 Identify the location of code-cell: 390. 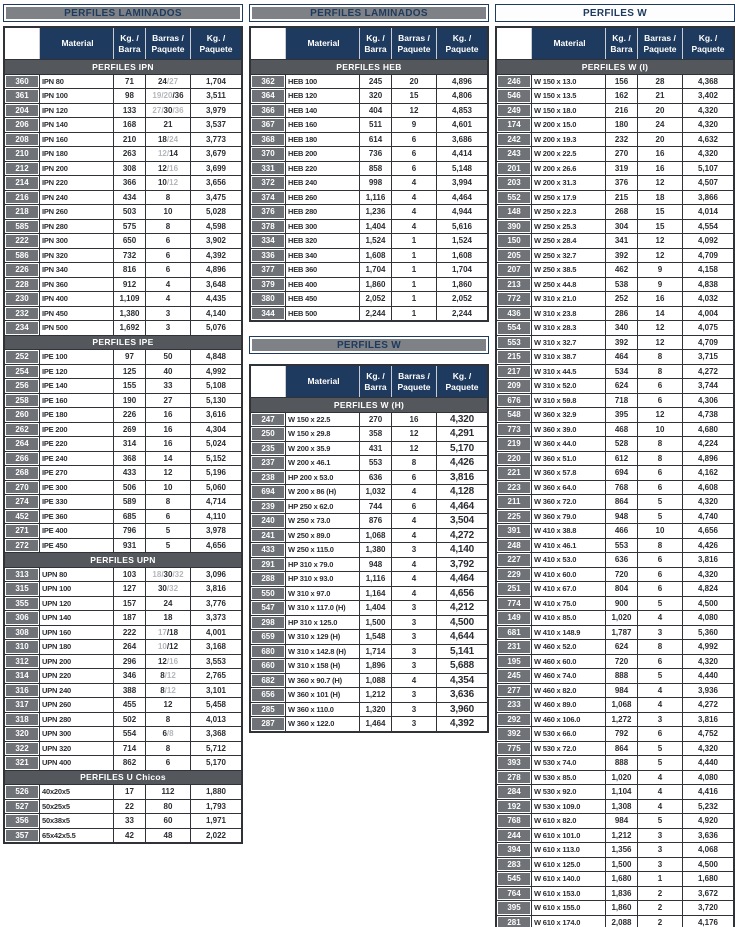
(514, 226).